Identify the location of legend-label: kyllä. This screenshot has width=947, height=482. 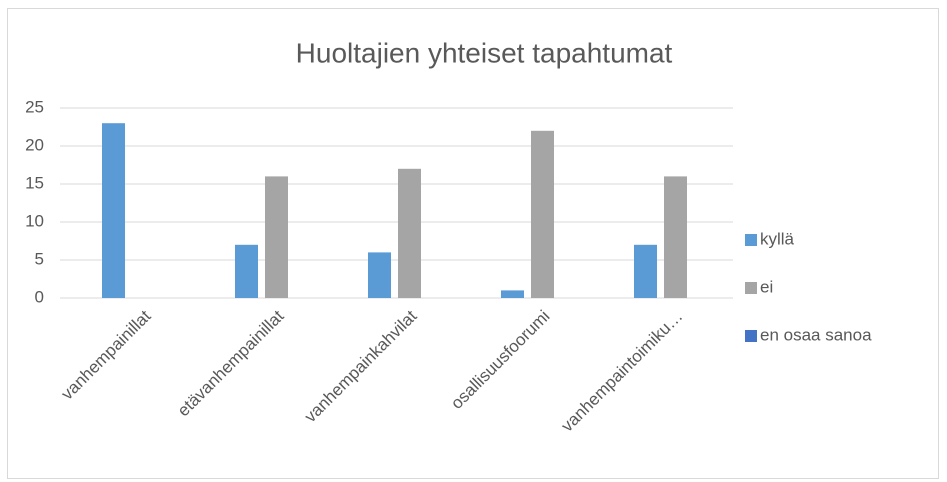
(777, 238).